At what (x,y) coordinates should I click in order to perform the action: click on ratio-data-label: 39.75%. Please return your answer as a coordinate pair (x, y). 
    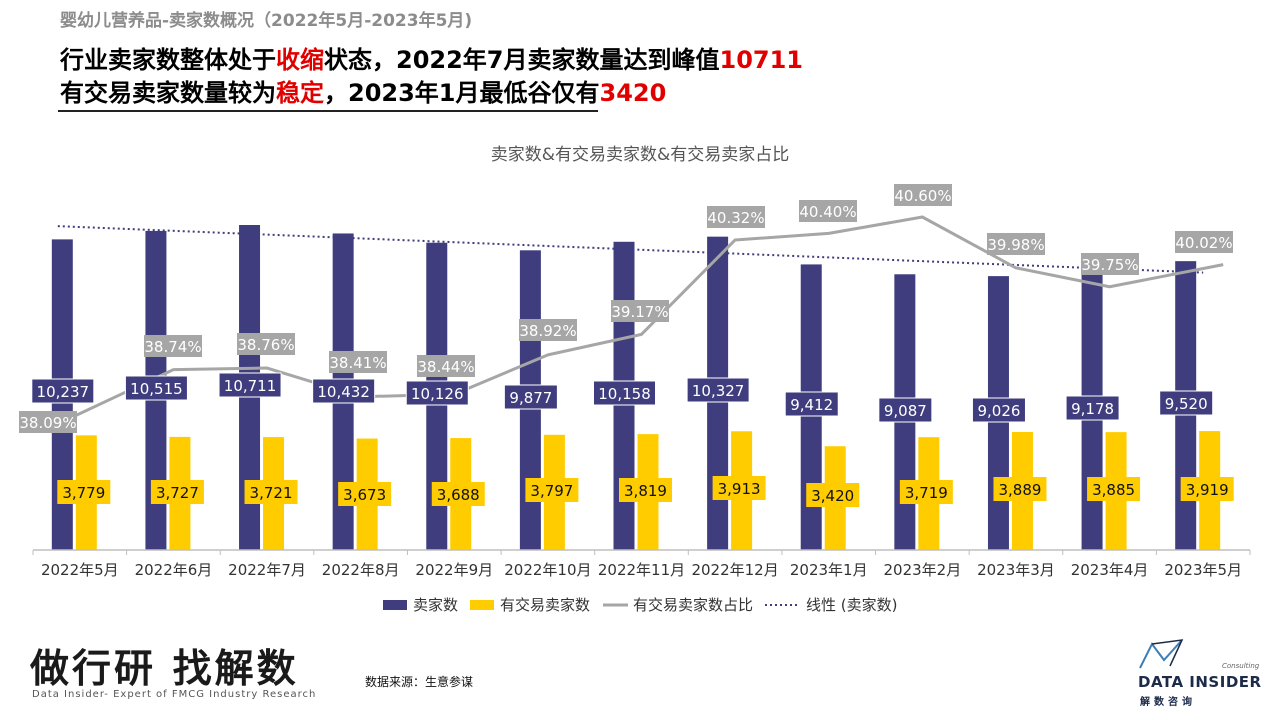
    Looking at the image, I should click on (1109, 265).